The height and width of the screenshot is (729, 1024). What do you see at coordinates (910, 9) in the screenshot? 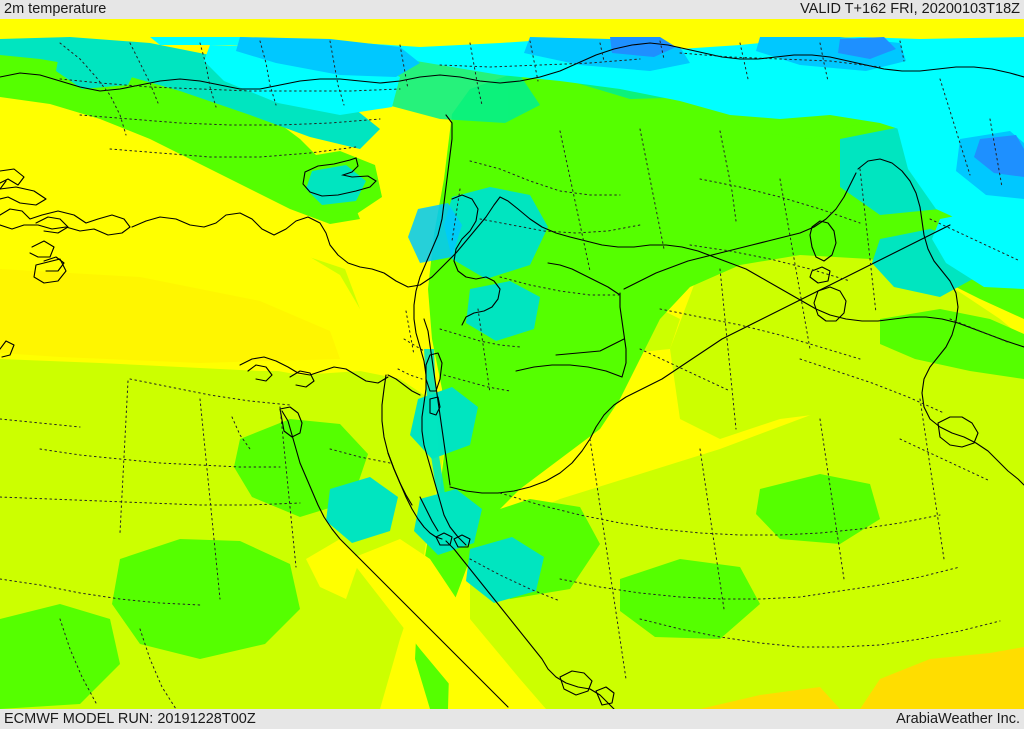
I see `valid-time-label: VALID T+162 FRI, 20200103T18Z` at bounding box center [910, 9].